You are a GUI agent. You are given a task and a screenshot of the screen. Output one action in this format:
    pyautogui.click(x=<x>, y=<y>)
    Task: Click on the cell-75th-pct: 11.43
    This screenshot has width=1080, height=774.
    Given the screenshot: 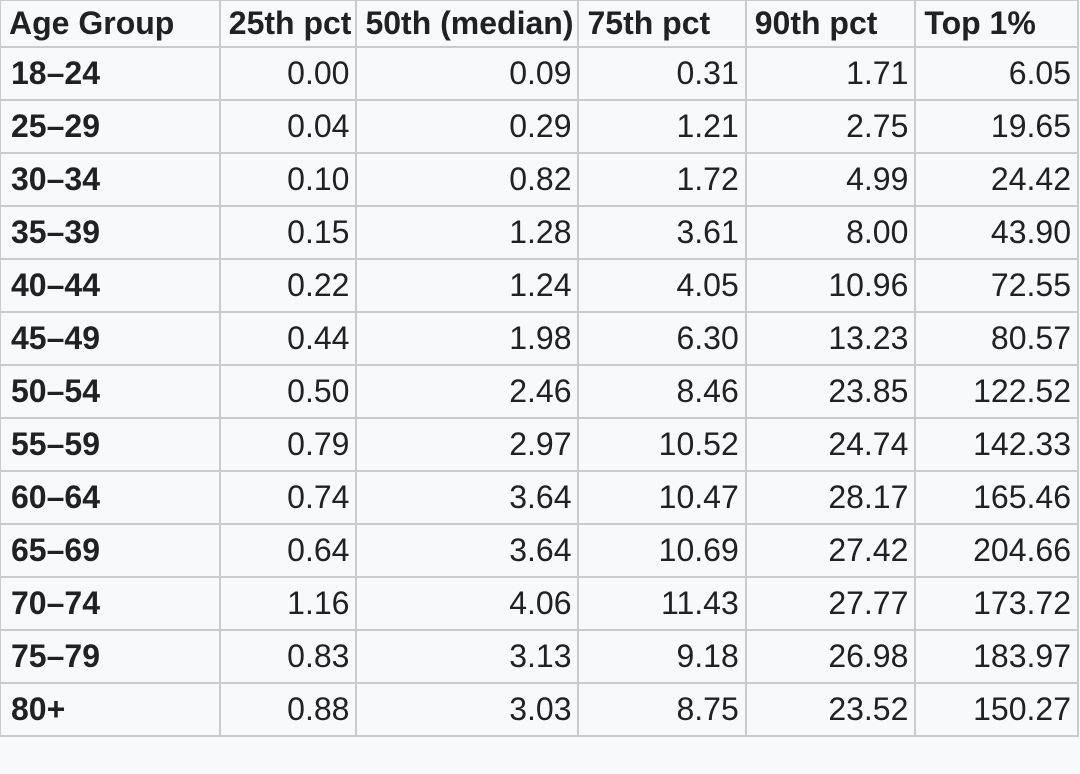 What is the action you would take?
    pyautogui.click(x=662, y=603)
    